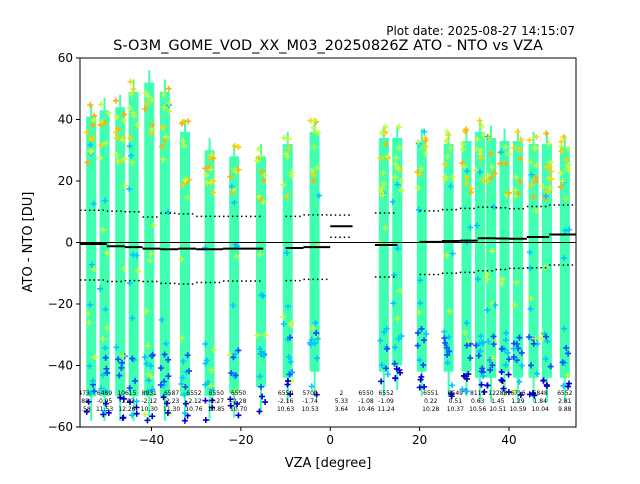 This screenshot has width=640, height=484. Describe the element at coordinates (105, 401) in the screenshot. I see `annotation-text: -0.95` at that location.